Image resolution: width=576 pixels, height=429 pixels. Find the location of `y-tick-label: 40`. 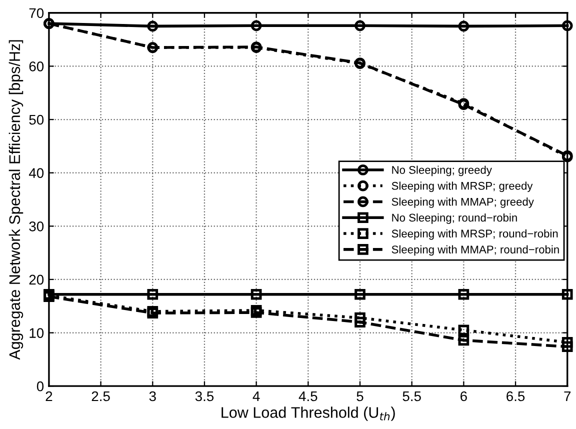

y-tick-label: 40 is located at coordinates (36, 173).